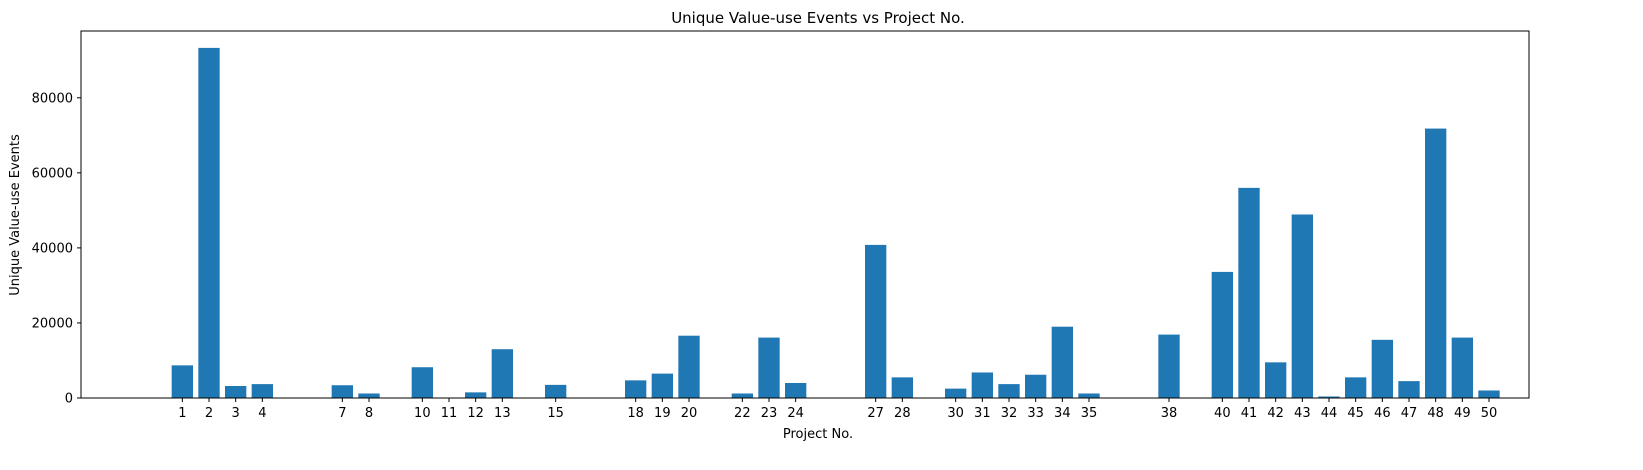 The height and width of the screenshot is (470, 1643). Describe the element at coordinates (955, 413) in the screenshot. I see `x-tick-label: 30` at that location.